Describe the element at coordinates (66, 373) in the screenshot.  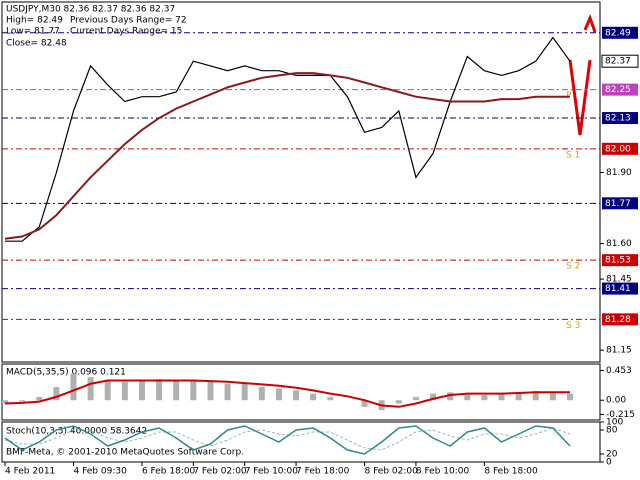
I see `macd-title: MACD(5,35,5) 0.096 0.121` at that location.